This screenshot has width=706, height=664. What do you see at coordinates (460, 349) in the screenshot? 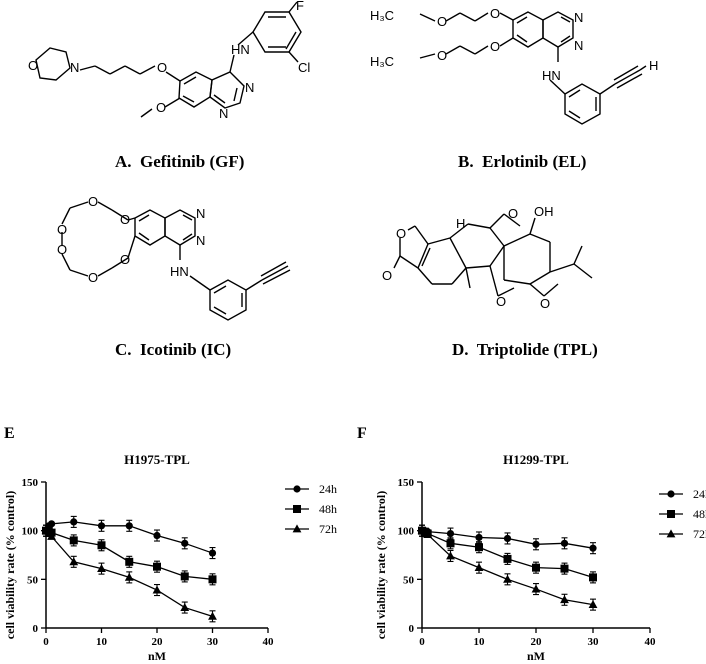
I see `caption-letter: D.` at bounding box center [460, 349].